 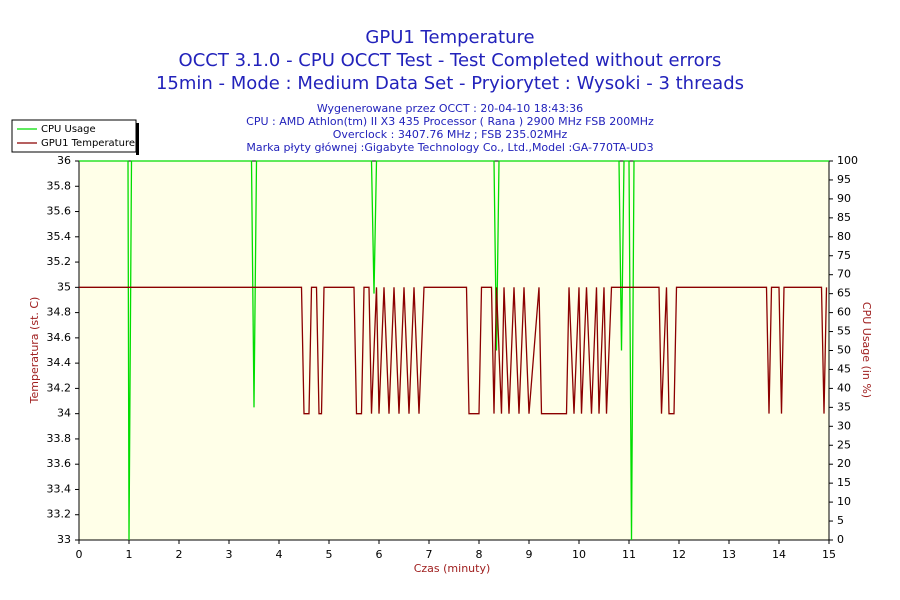 I want to click on x-tick-label: 4, so click(x=279, y=554).